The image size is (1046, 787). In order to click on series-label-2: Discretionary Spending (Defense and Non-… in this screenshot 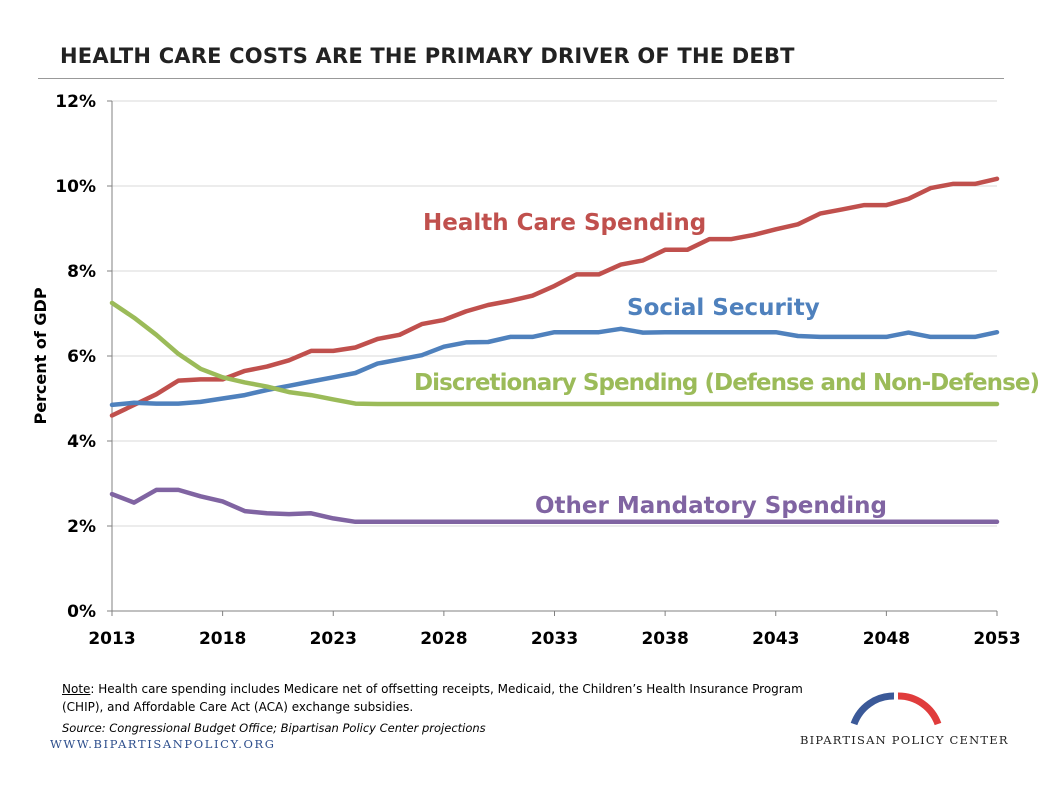, I will do `click(727, 383)`.